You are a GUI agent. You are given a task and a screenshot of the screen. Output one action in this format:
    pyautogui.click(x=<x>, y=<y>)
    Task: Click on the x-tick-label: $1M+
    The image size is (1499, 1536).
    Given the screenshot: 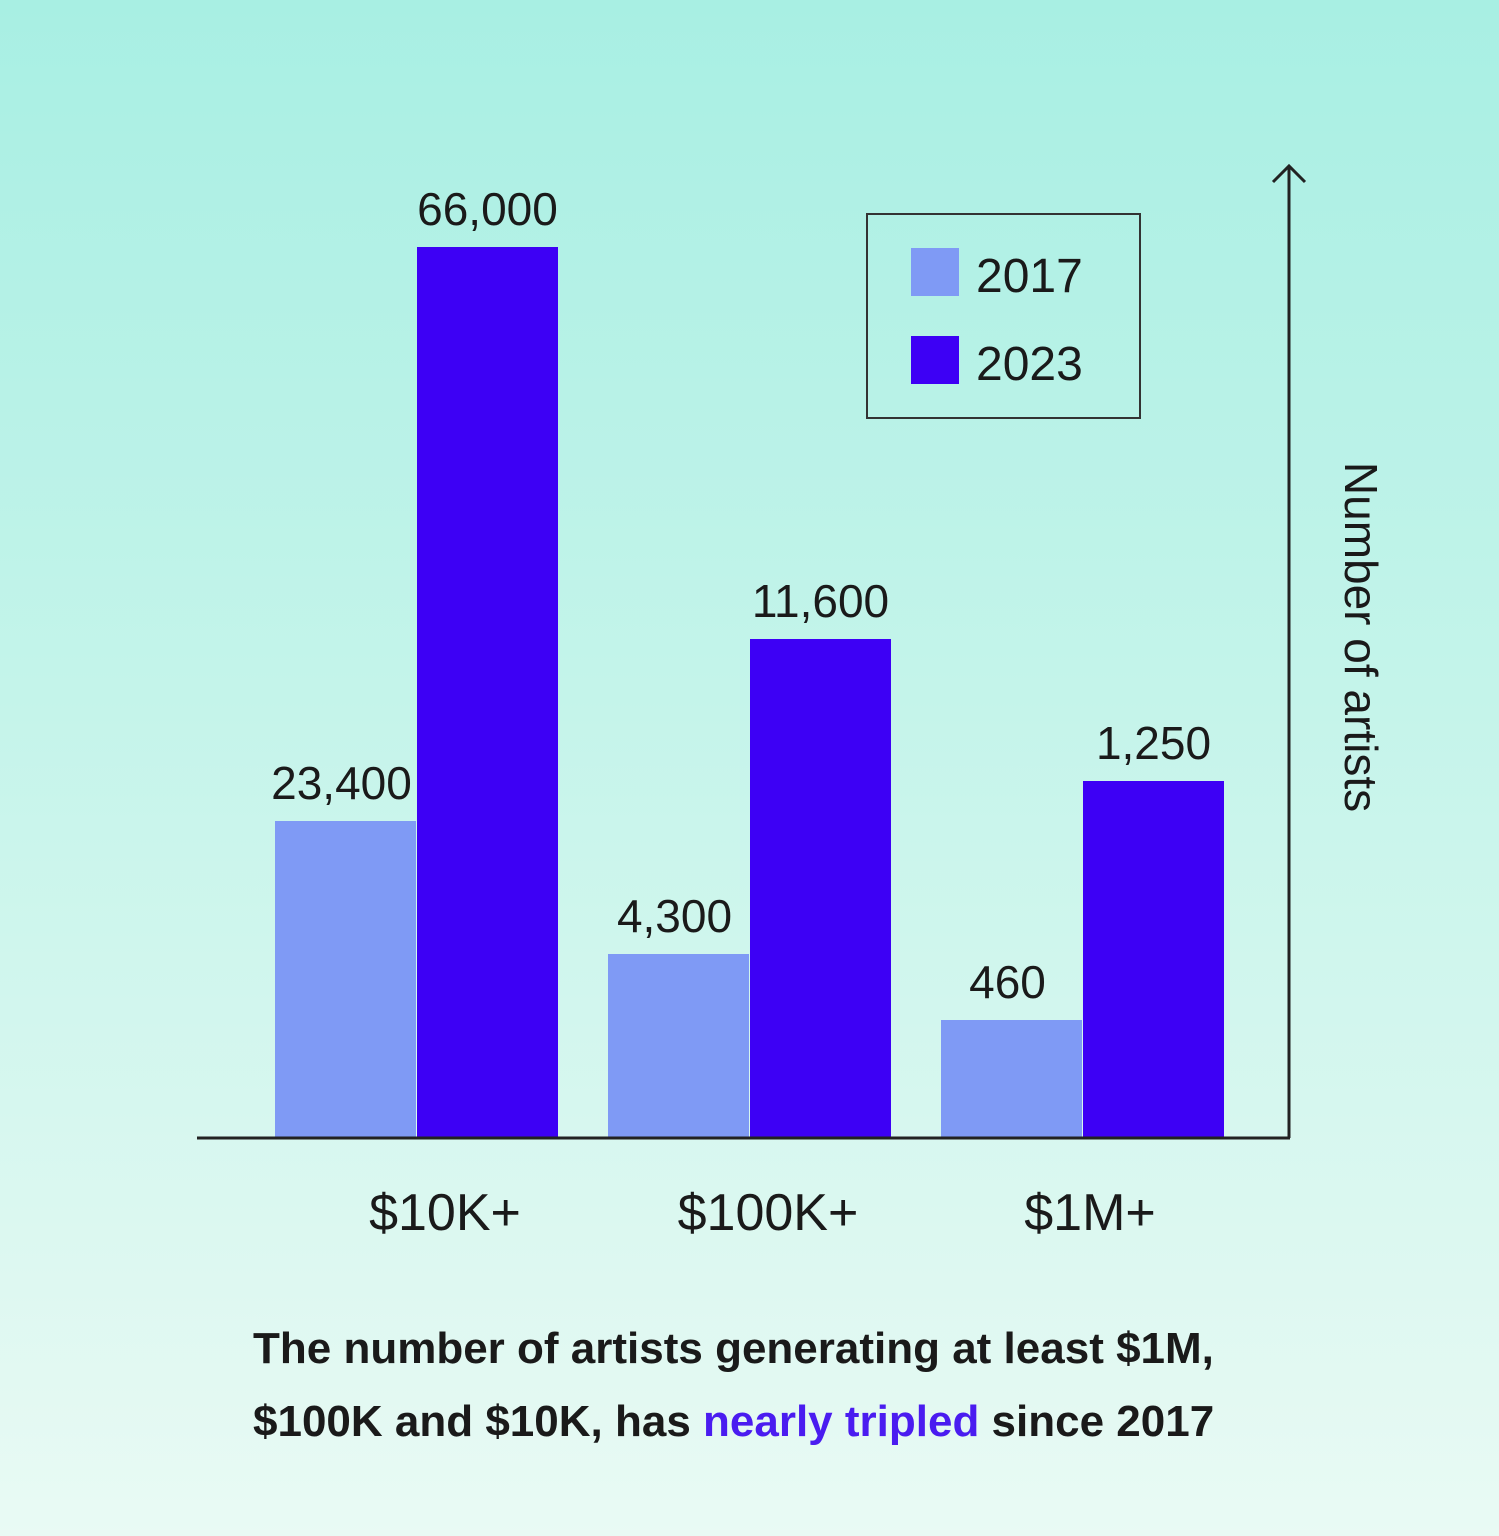 What is the action you would take?
    pyautogui.click(x=1090, y=1213)
    